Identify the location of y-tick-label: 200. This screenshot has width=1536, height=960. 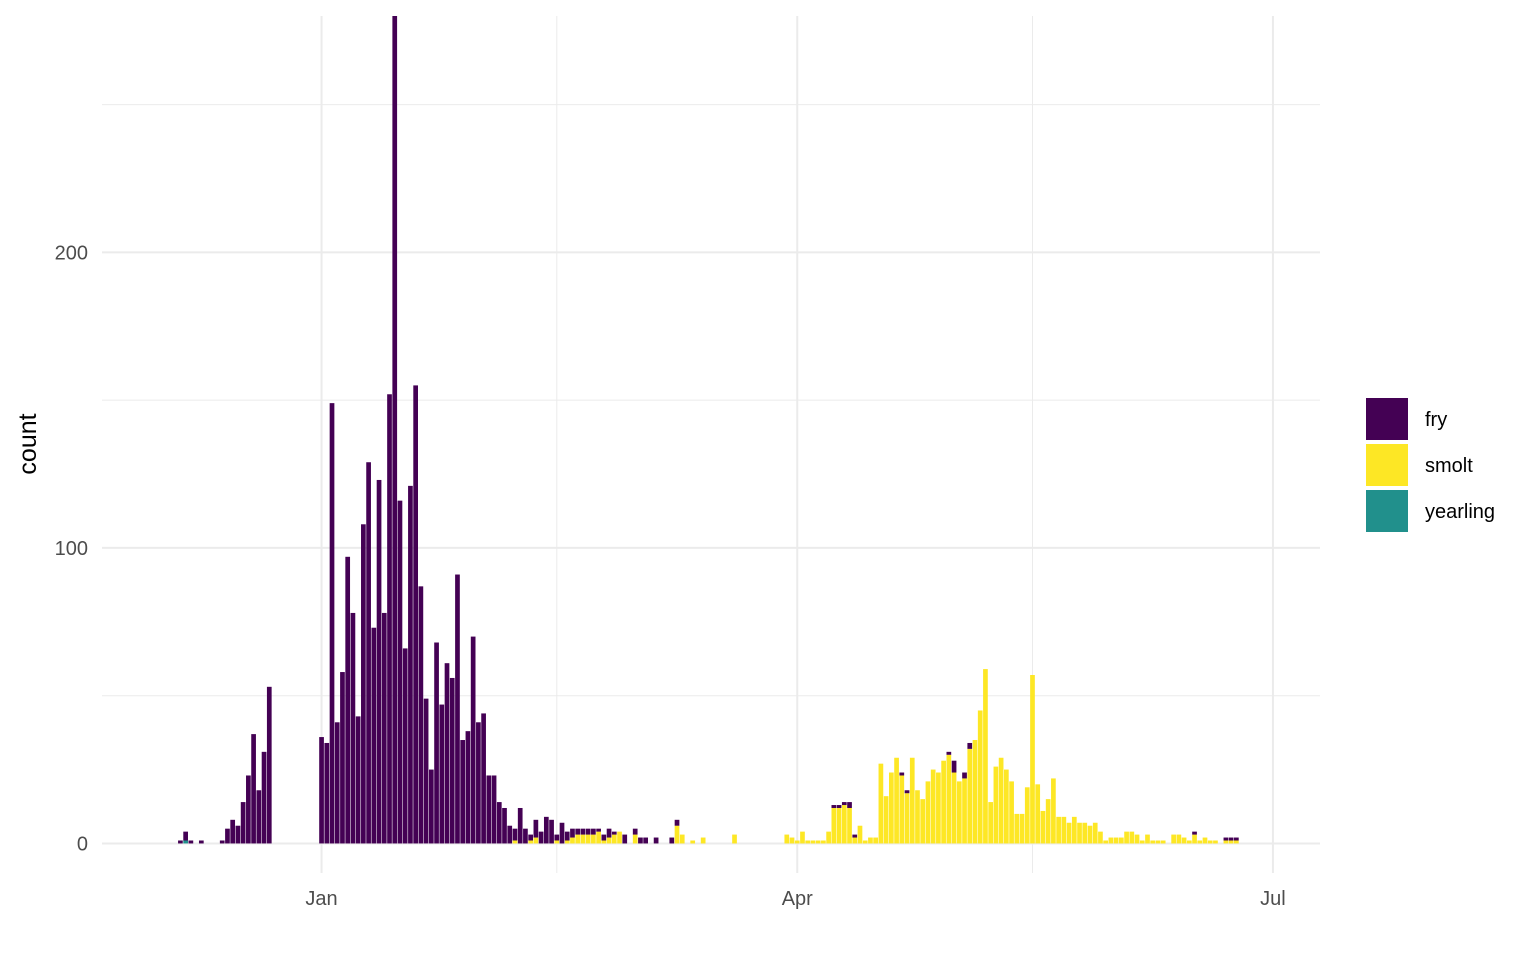
(71, 253).